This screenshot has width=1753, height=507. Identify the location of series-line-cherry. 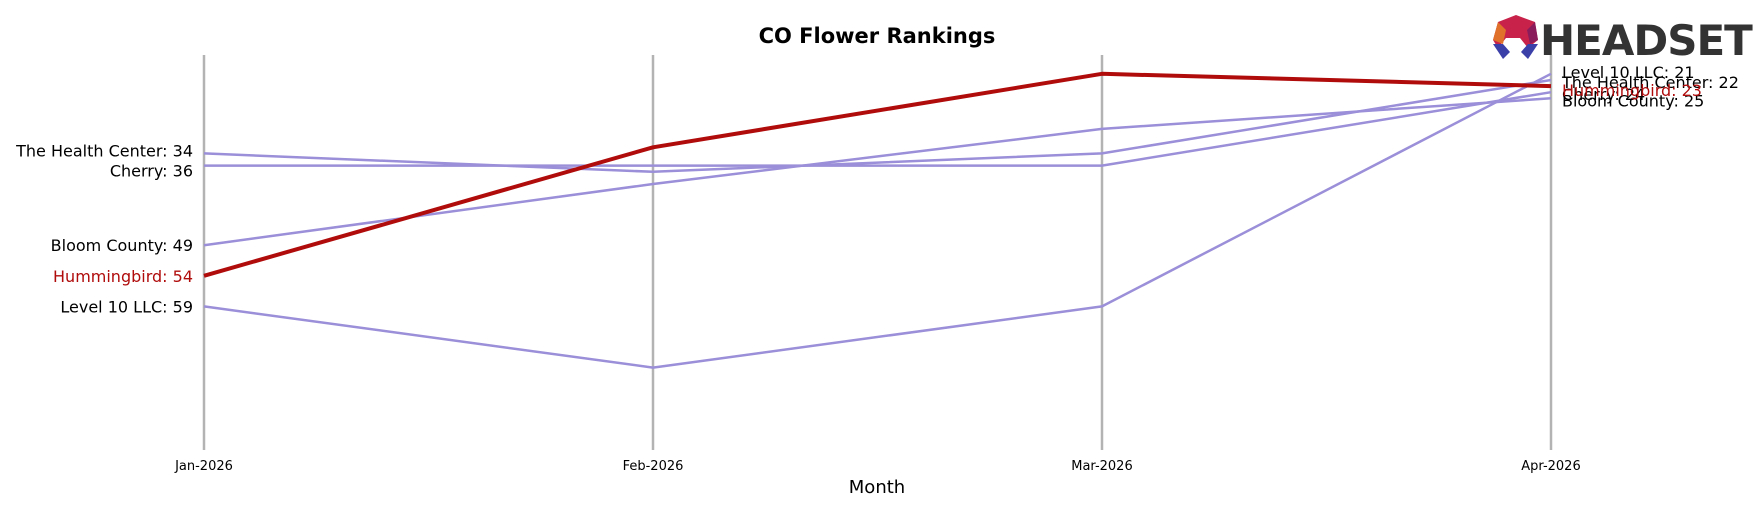
(878, 128).